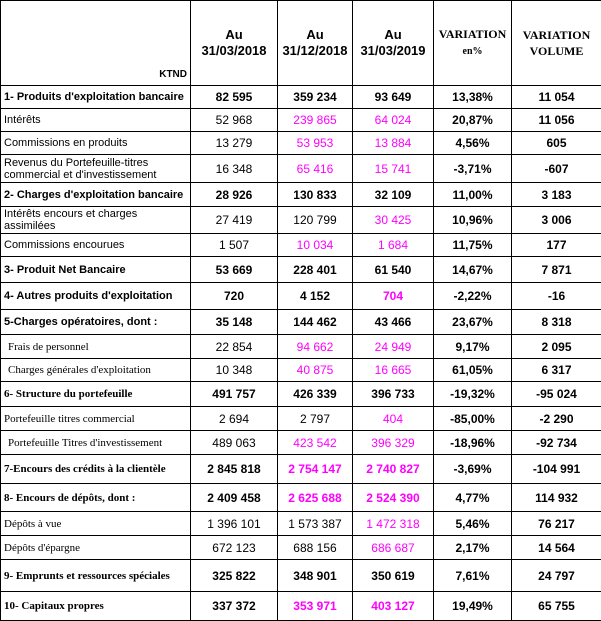  What do you see at coordinates (234, 370) in the screenshot?
I see `value-cell: 10 348` at bounding box center [234, 370].